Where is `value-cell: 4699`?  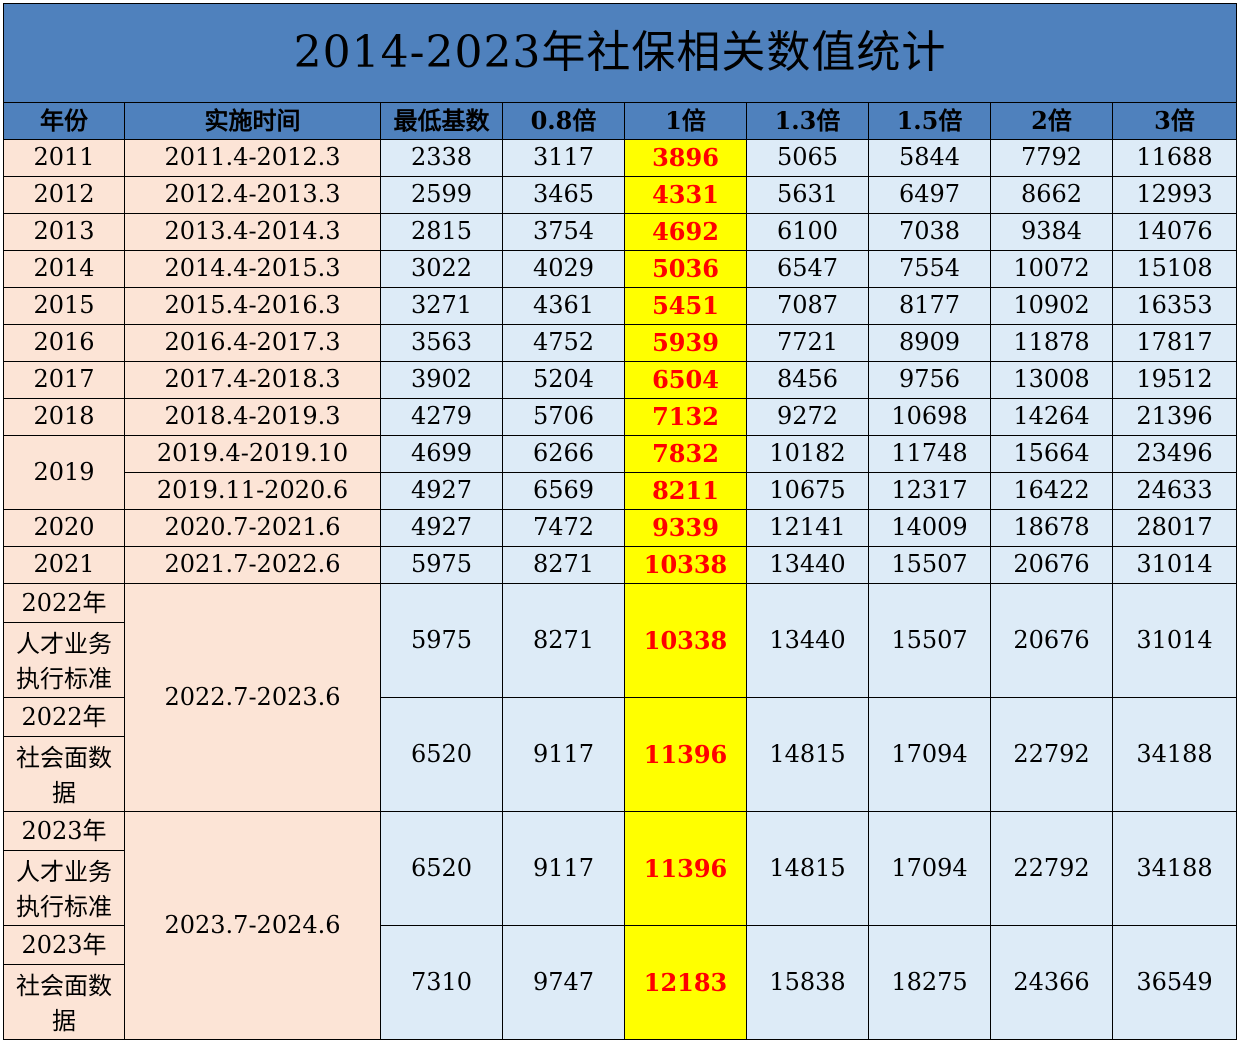 value-cell: 4699 is located at coordinates (441, 454).